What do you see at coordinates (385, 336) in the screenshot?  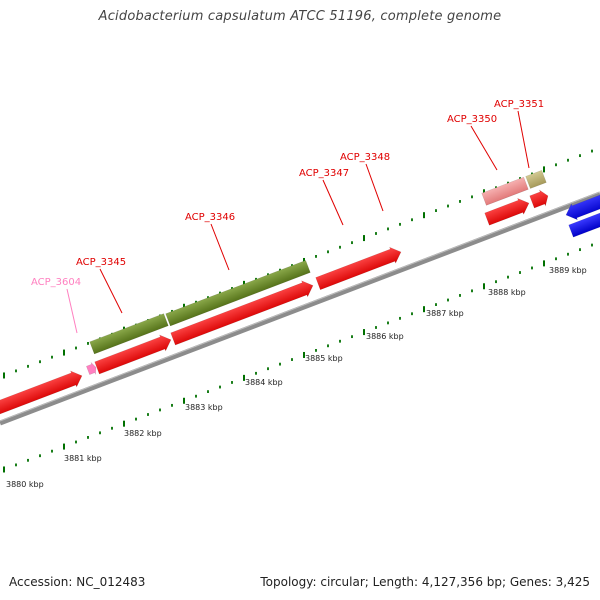 I see `scale-label: 3886 kbp` at bounding box center [385, 336].